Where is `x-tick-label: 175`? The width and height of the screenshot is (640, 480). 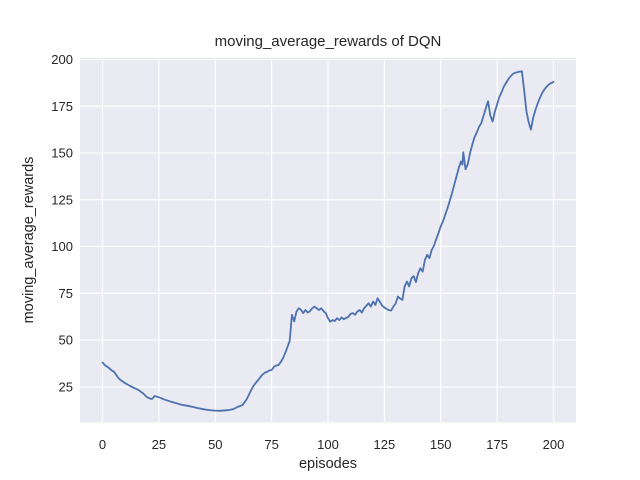
x-tick-label: 175 is located at coordinates (497, 444).